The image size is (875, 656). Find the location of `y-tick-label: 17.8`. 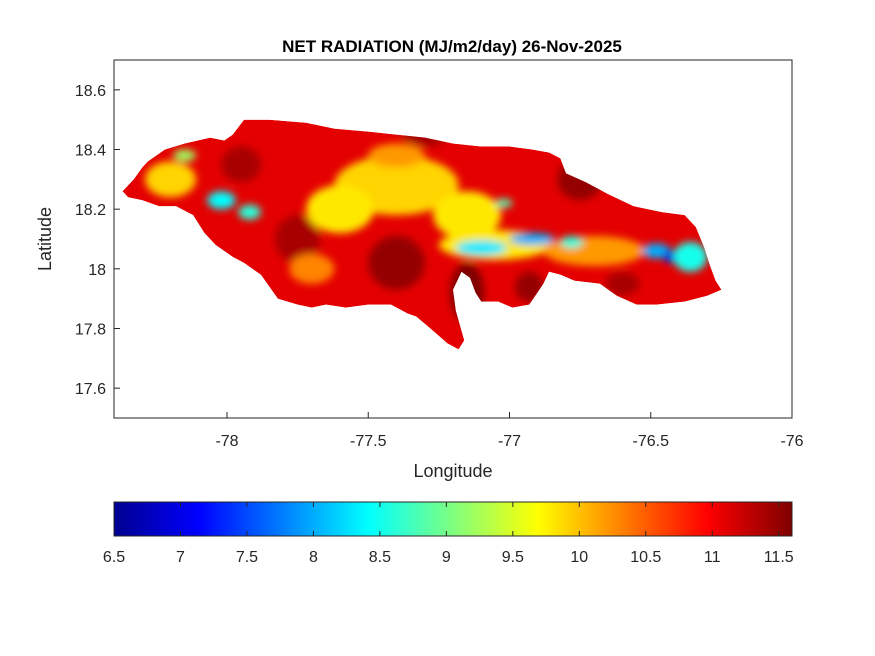

y-tick-label: 17.8 is located at coordinates (90, 330).